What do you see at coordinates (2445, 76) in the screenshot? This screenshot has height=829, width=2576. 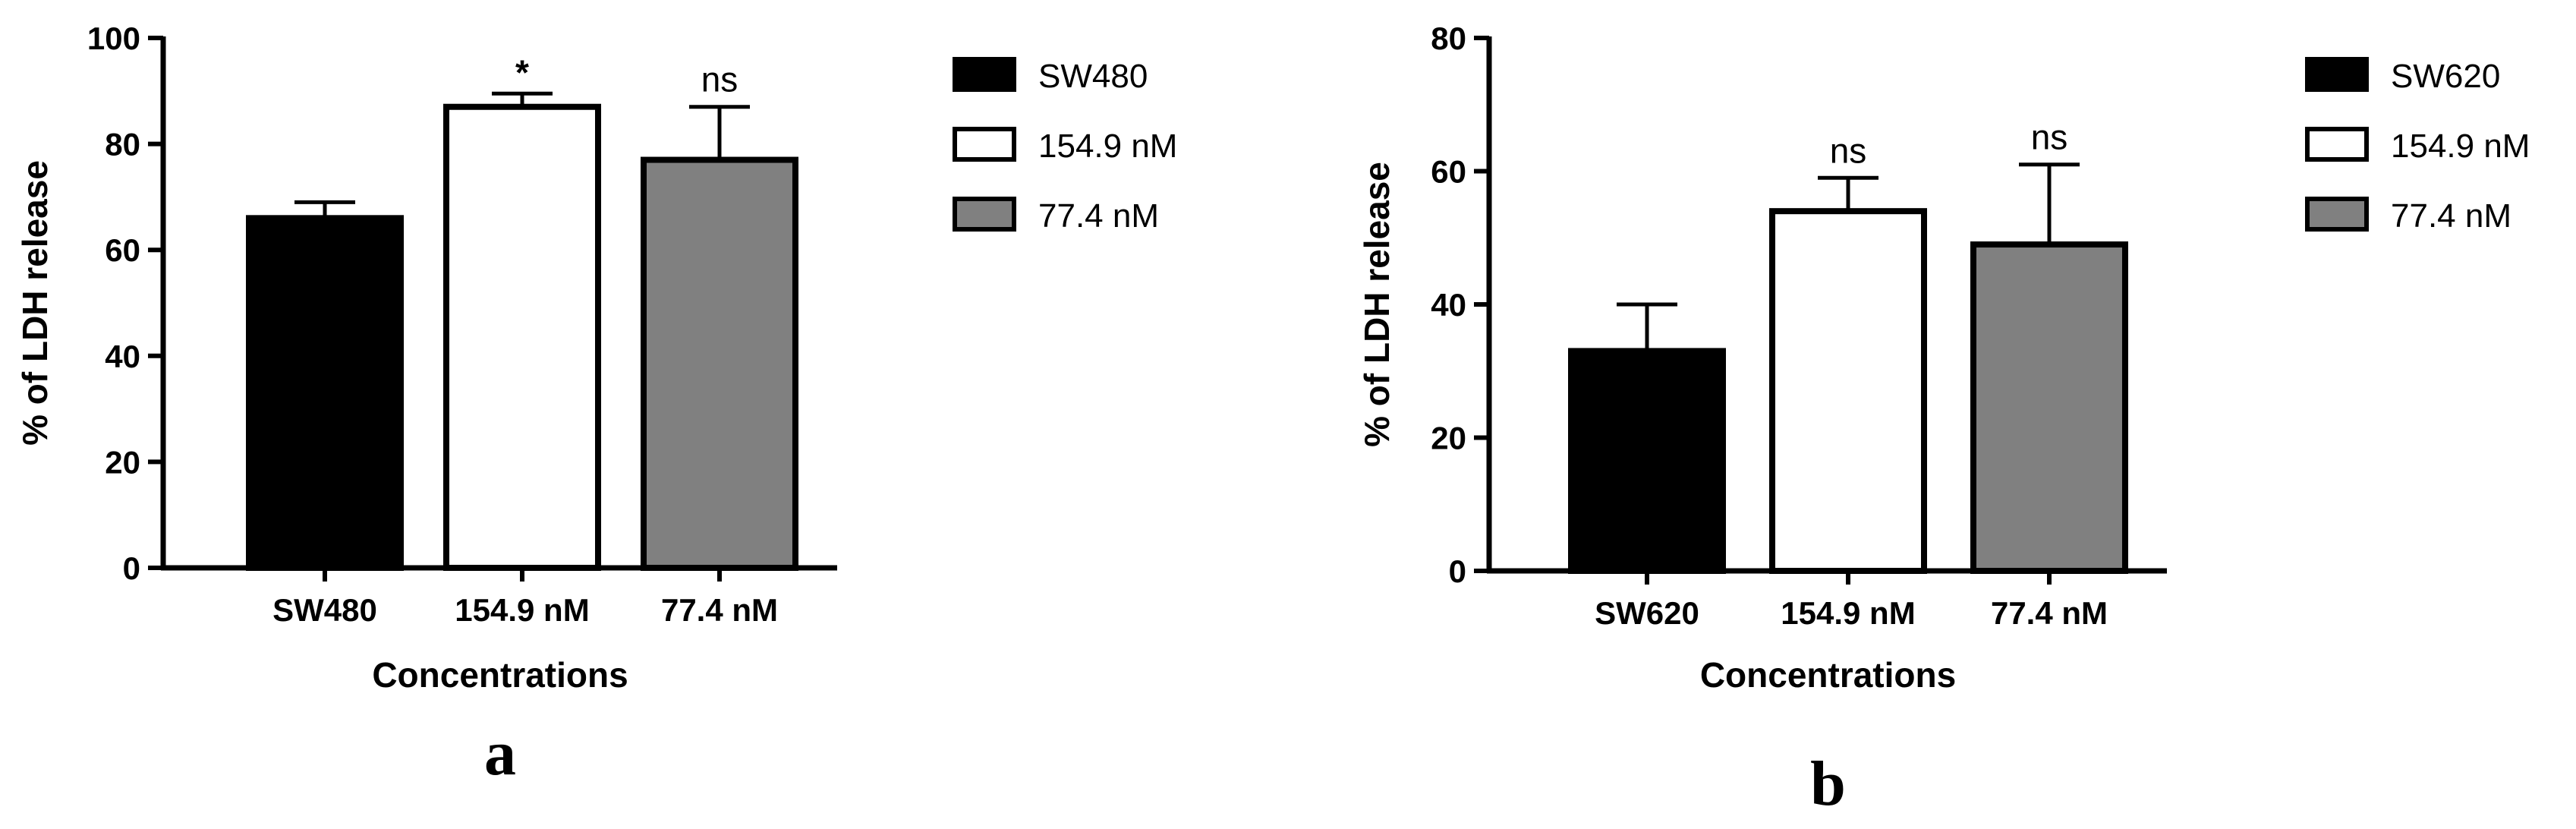 I see `legend-label-0: SW620` at bounding box center [2445, 76].